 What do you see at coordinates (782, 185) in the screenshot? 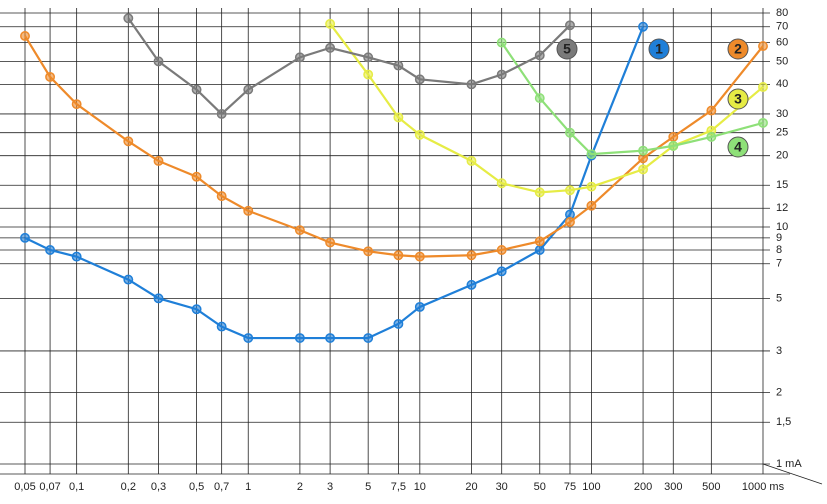
I see `y-tick-label: 15` at bounding box center [782, 185].